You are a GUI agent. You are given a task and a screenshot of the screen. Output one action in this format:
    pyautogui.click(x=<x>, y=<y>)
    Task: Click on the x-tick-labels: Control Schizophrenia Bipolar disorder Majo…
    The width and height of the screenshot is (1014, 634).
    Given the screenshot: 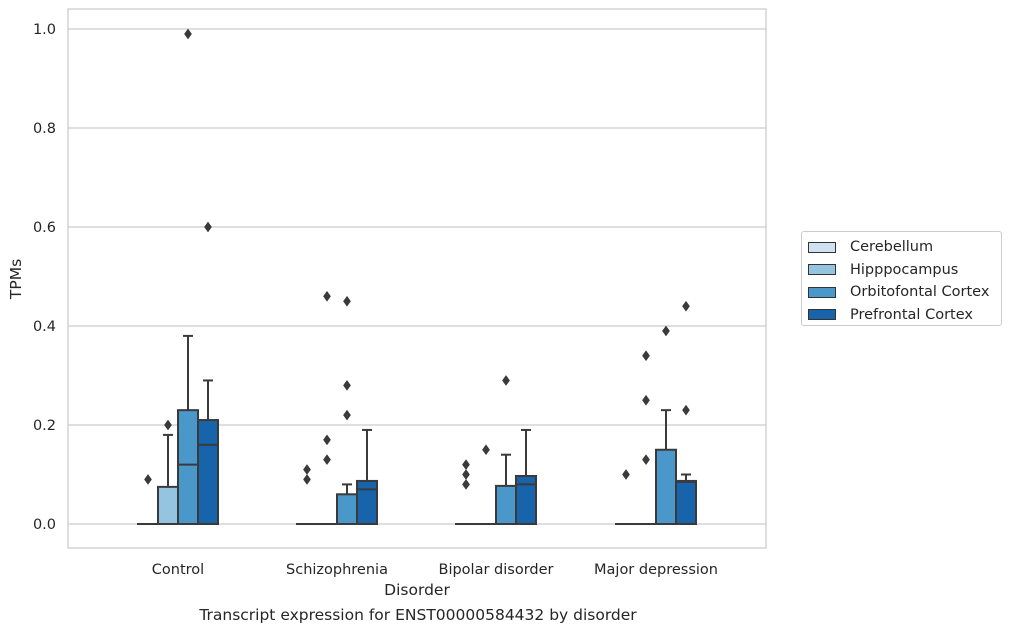 What is the action you would take?
    pyautogui.click(x=435, y=570)
    